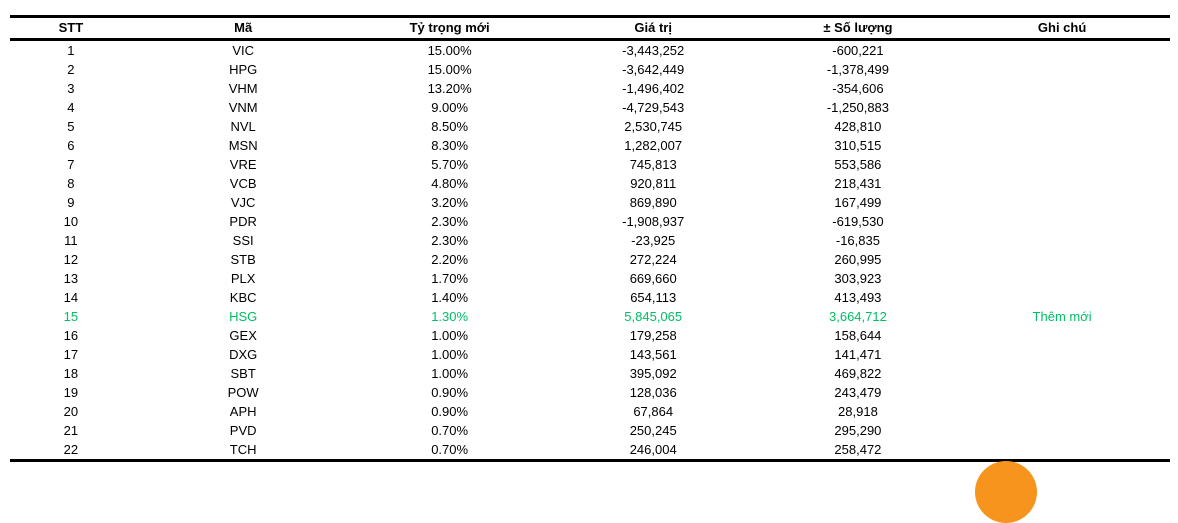 This screenshot has width=1178, height=523. Describe the element at coordinates (590, 354) in the screenshot. I see `table-row: 17 DXG 1.00% 143,561 141,471` at that location.